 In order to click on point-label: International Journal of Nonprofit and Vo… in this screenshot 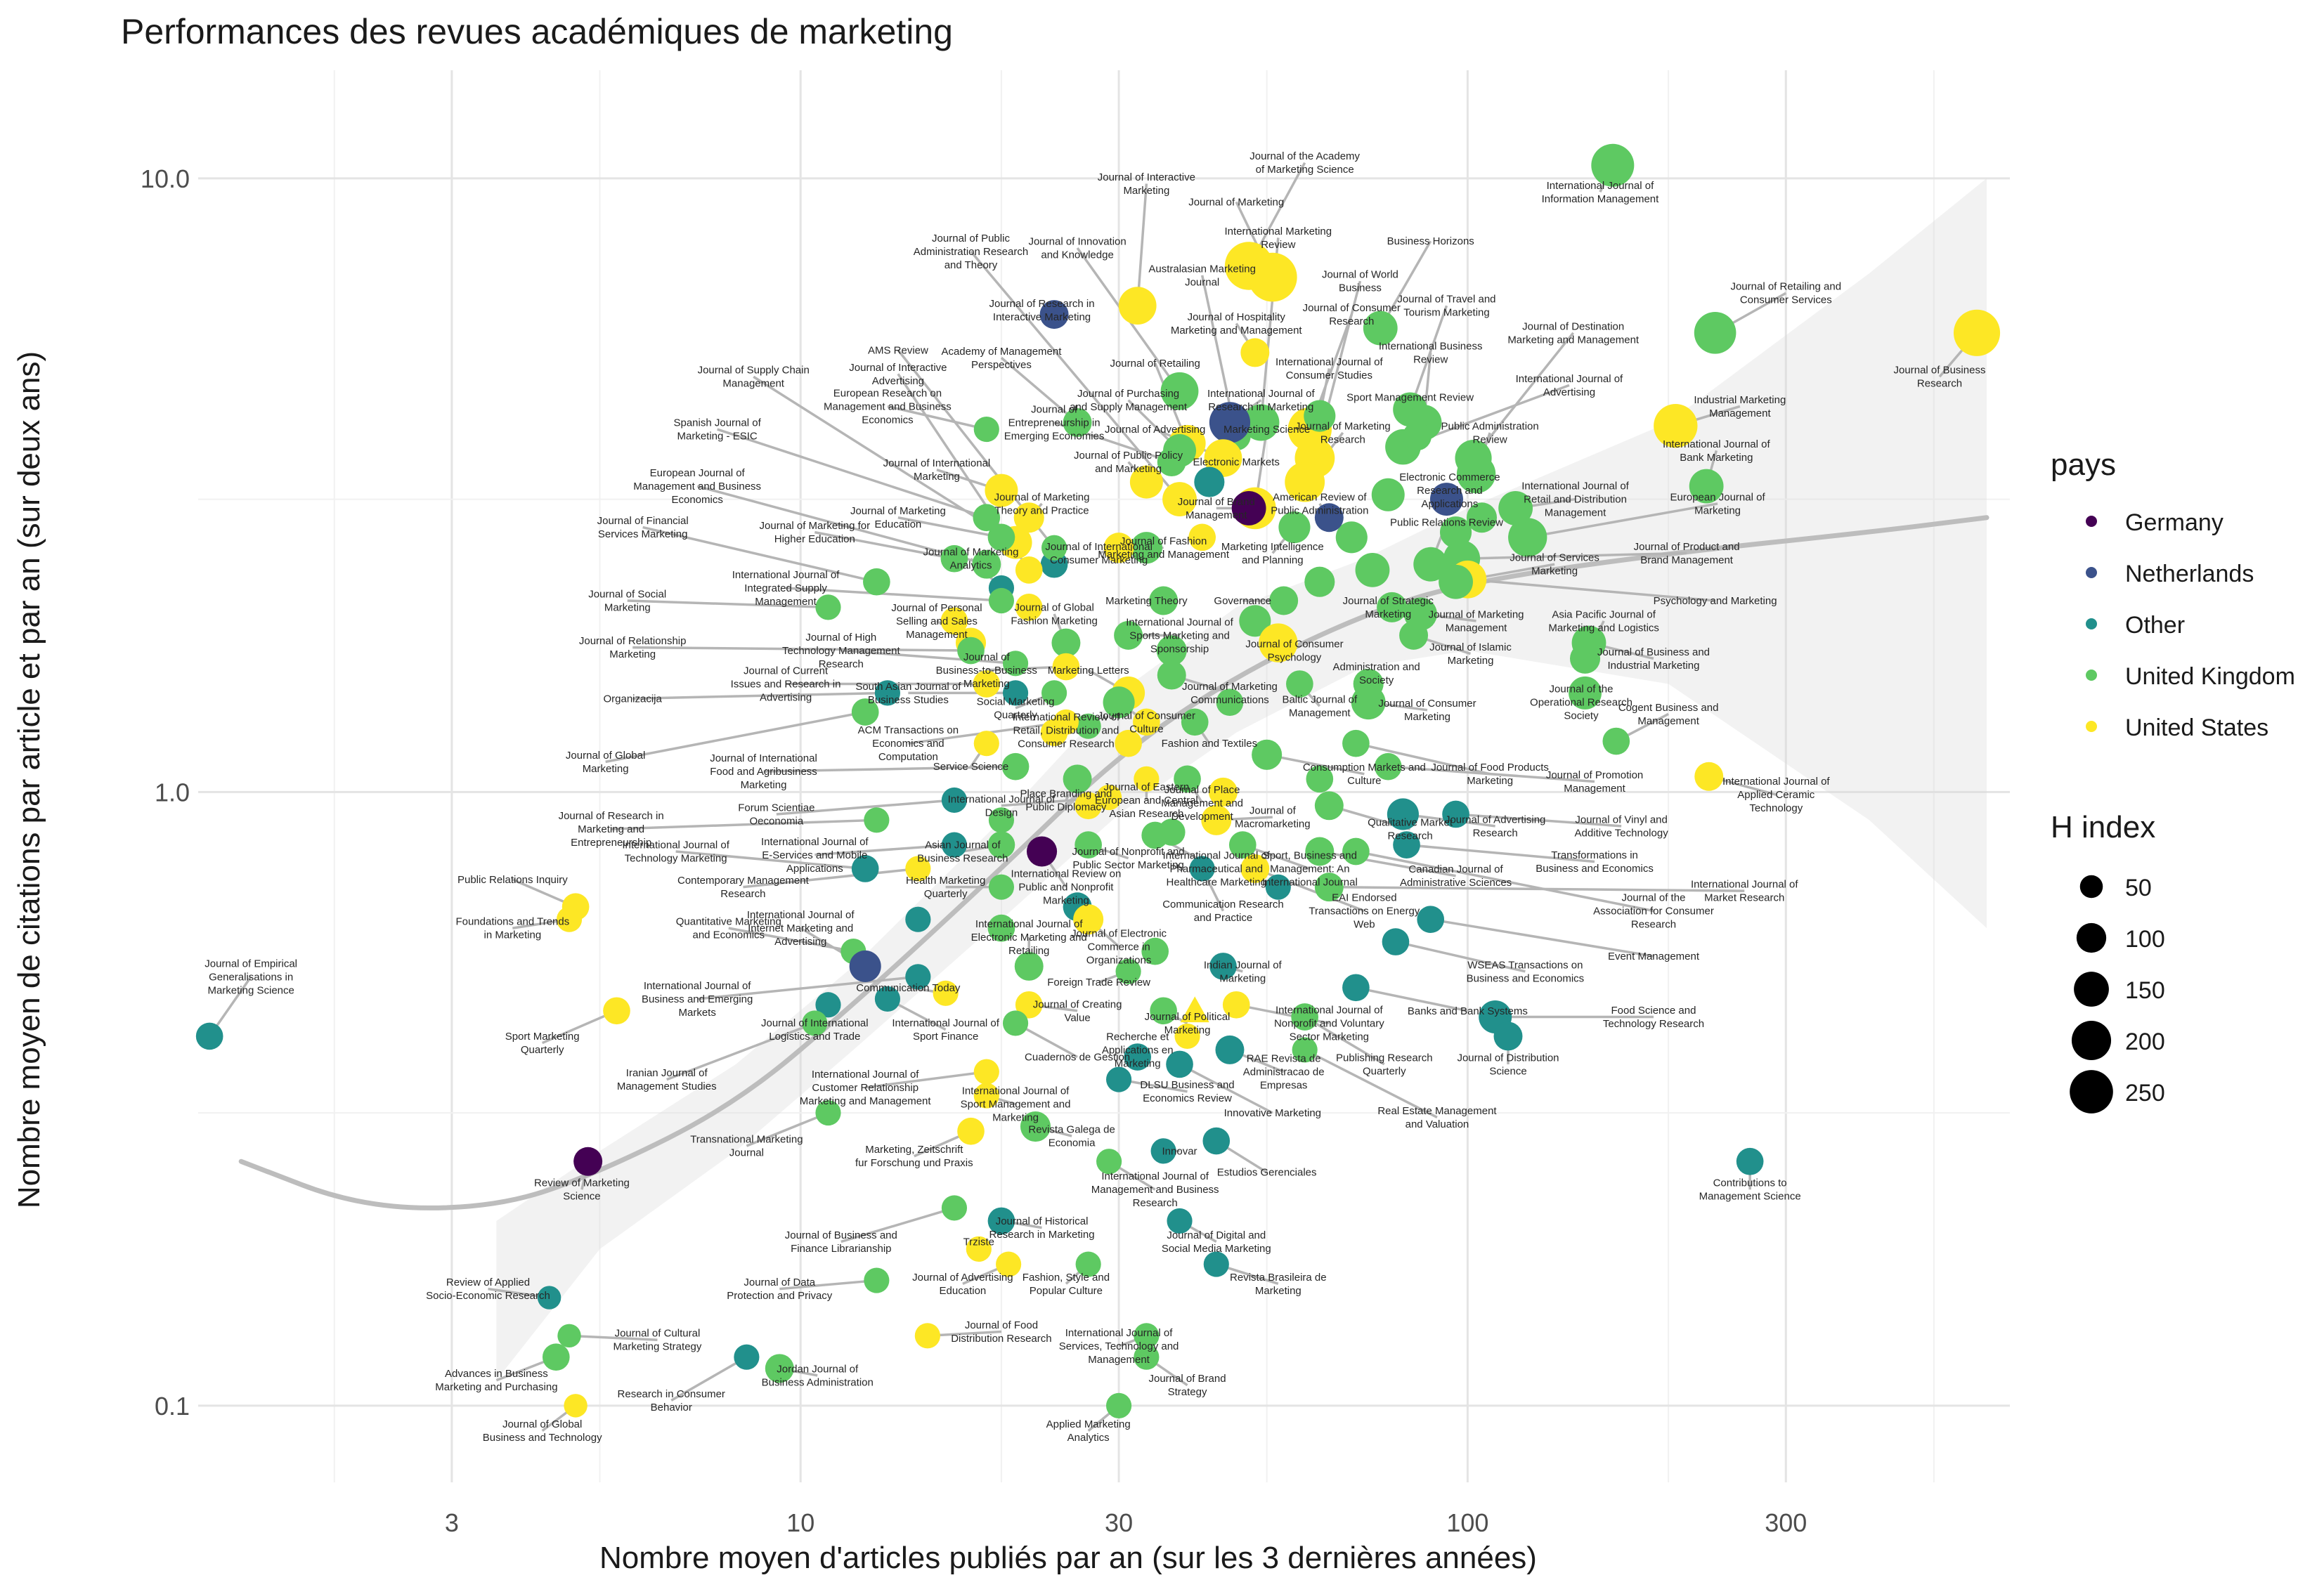, I will do `click(1329, 1023)`.